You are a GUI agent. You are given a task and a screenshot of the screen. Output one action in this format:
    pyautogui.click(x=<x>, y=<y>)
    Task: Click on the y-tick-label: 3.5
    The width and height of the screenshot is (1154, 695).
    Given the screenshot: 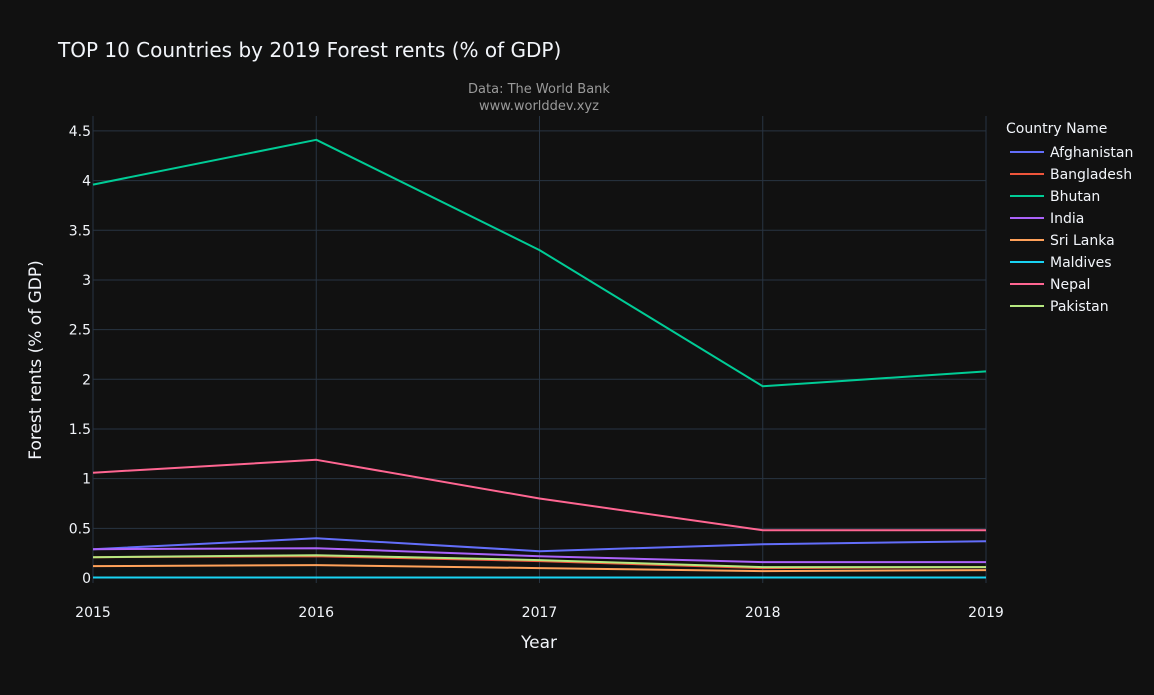 What is the action you would take?
    pyautogui.click(x=80, y=231)
    